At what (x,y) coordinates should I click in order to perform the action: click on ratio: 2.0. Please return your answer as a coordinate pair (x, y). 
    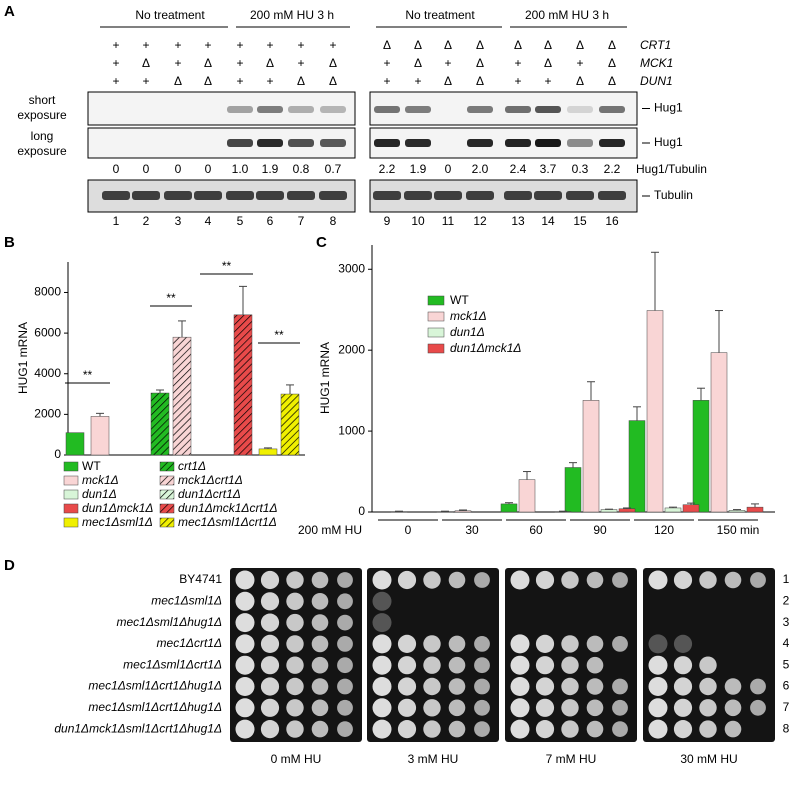
    Looking at the image, I should click on (480, 169).